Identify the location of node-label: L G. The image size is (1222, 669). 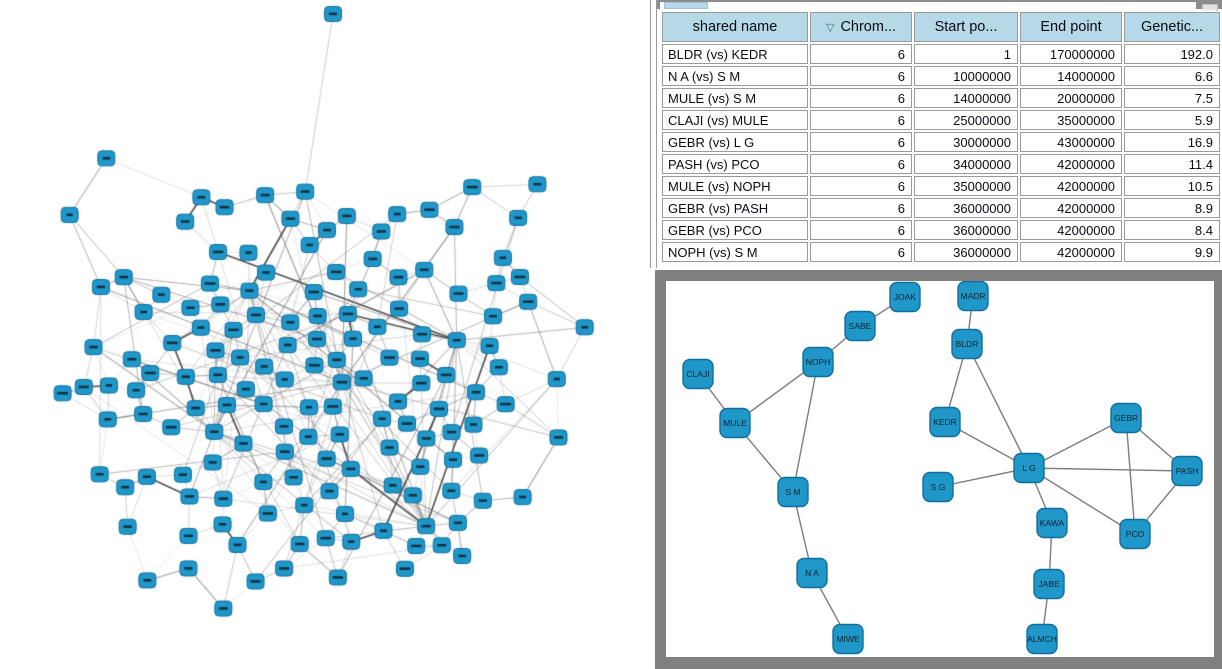
(1028, 468).